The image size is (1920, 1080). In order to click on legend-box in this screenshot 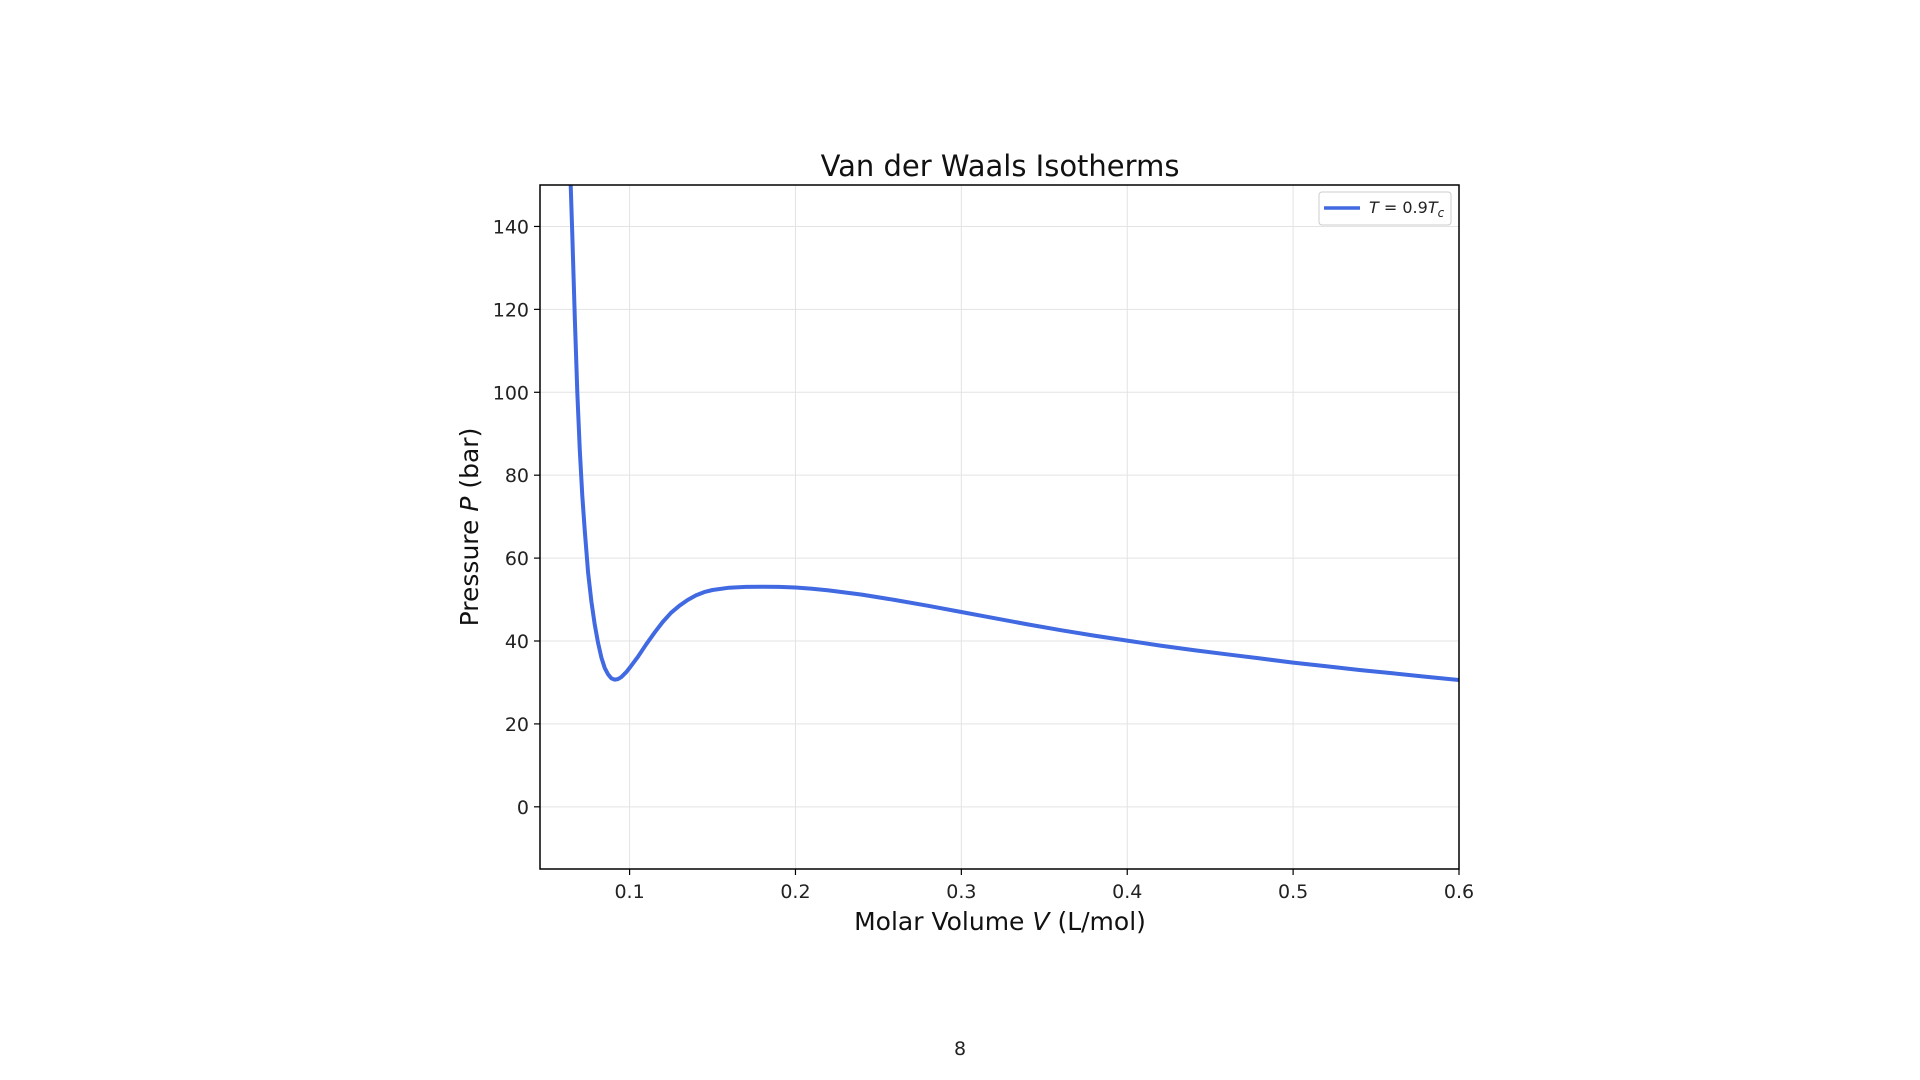, I will do `click(1385, 208)`.